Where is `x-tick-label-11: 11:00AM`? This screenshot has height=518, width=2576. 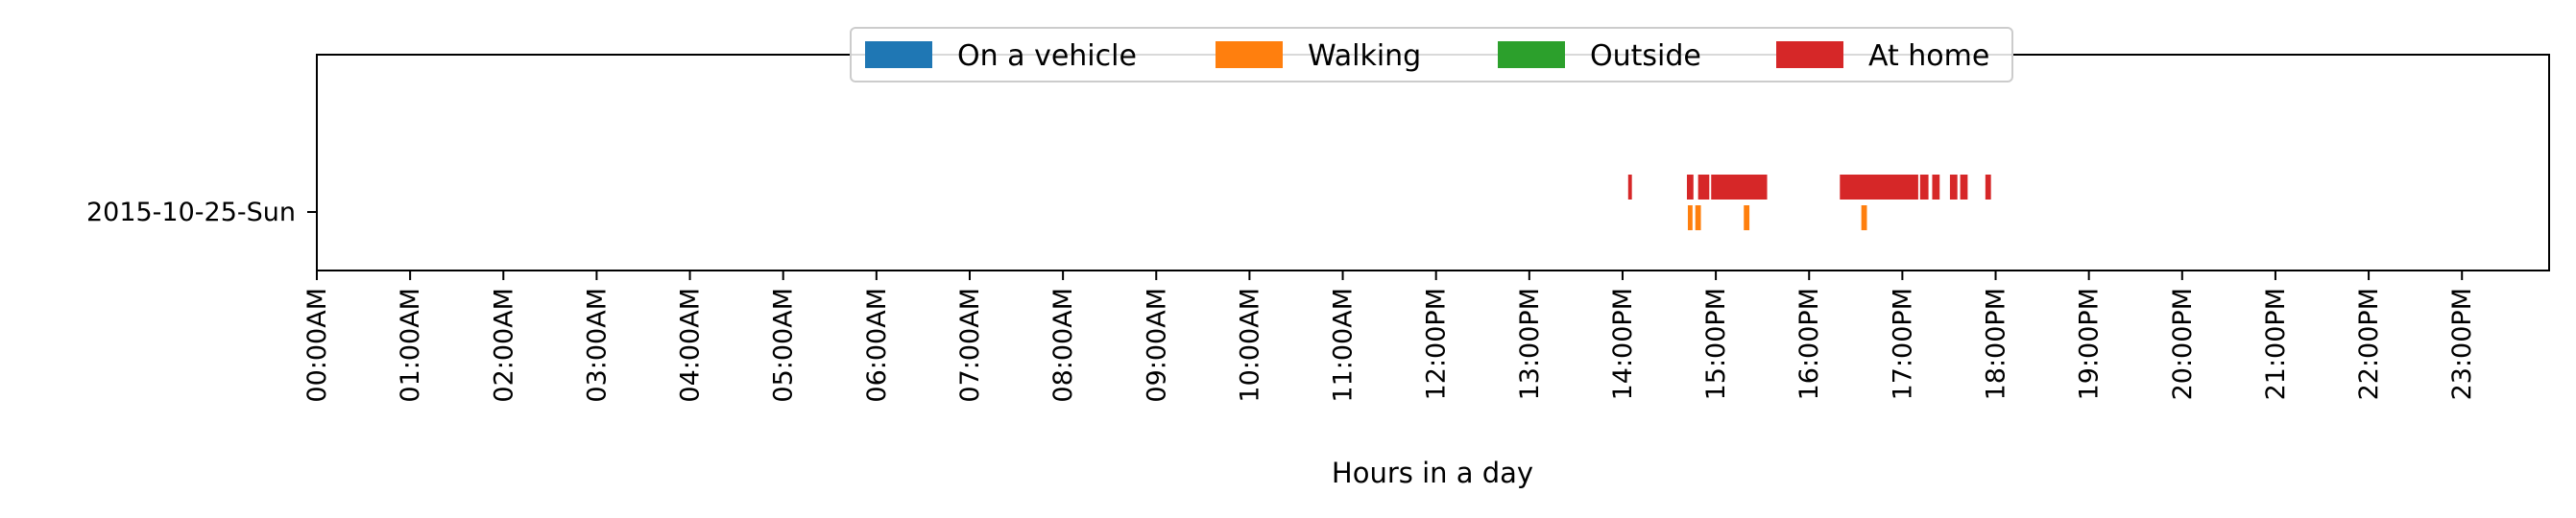 x-tick-label-11: 11:00AM is located at coordinates (1344, 345).